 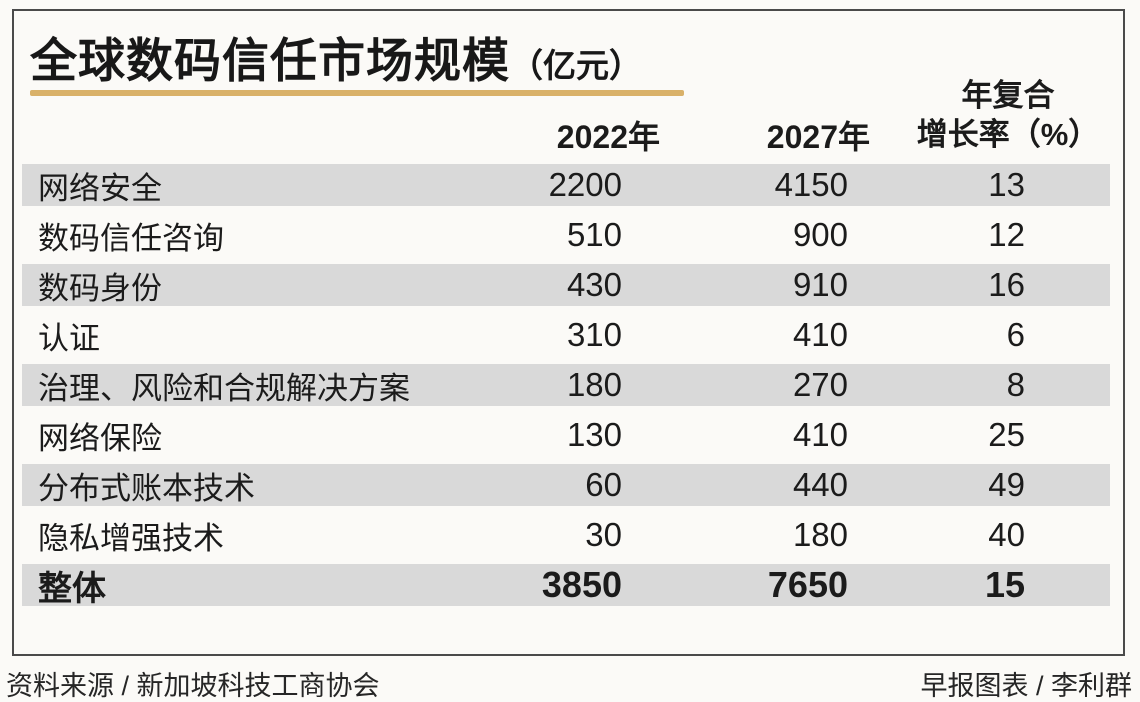 What do you see at coordinates (1006, 534) in the screenshot?
I see `row-value-cagr: 40` at bounding box center [1006, 534].